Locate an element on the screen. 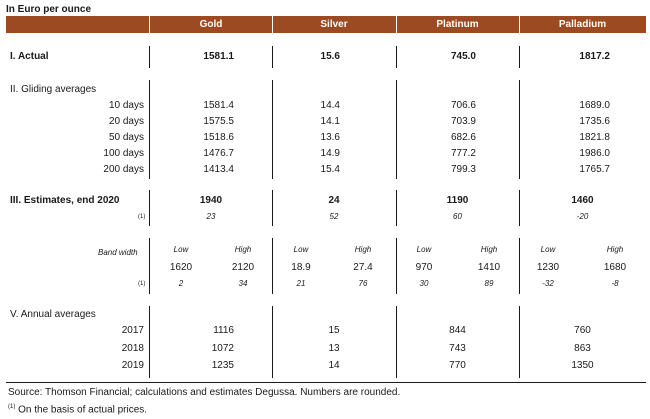  gliding-cell: 1986.0 is located at coordinates (594, 153).